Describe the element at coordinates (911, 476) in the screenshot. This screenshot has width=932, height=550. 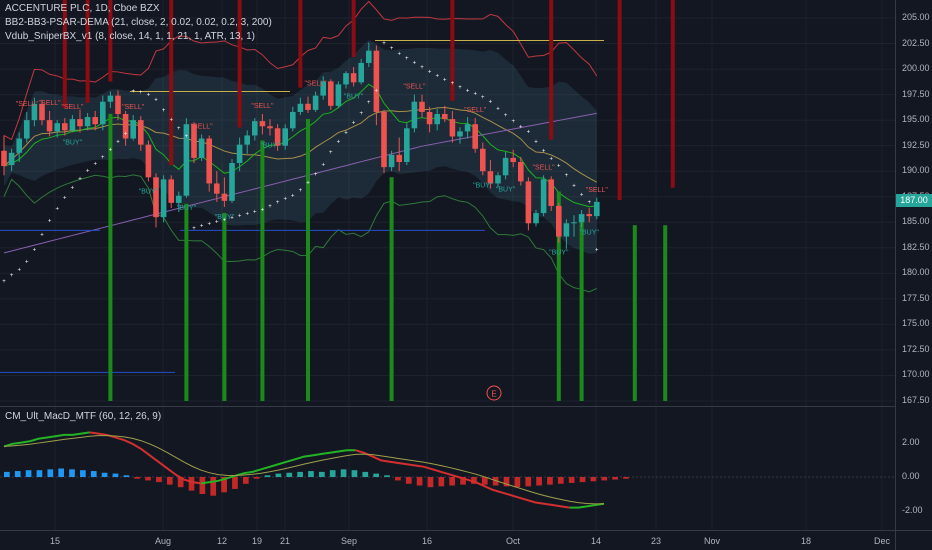
I see `macd-tick: 0.00` at that location.